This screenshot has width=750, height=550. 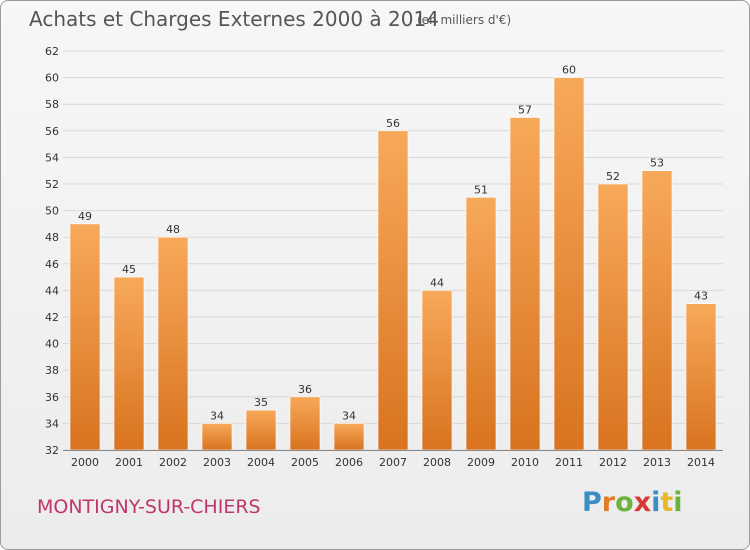 What do you see at coordinates (261, 462) in the screenshot?
I see `x-tick-label: 2004` at bounding box center [261, 462].